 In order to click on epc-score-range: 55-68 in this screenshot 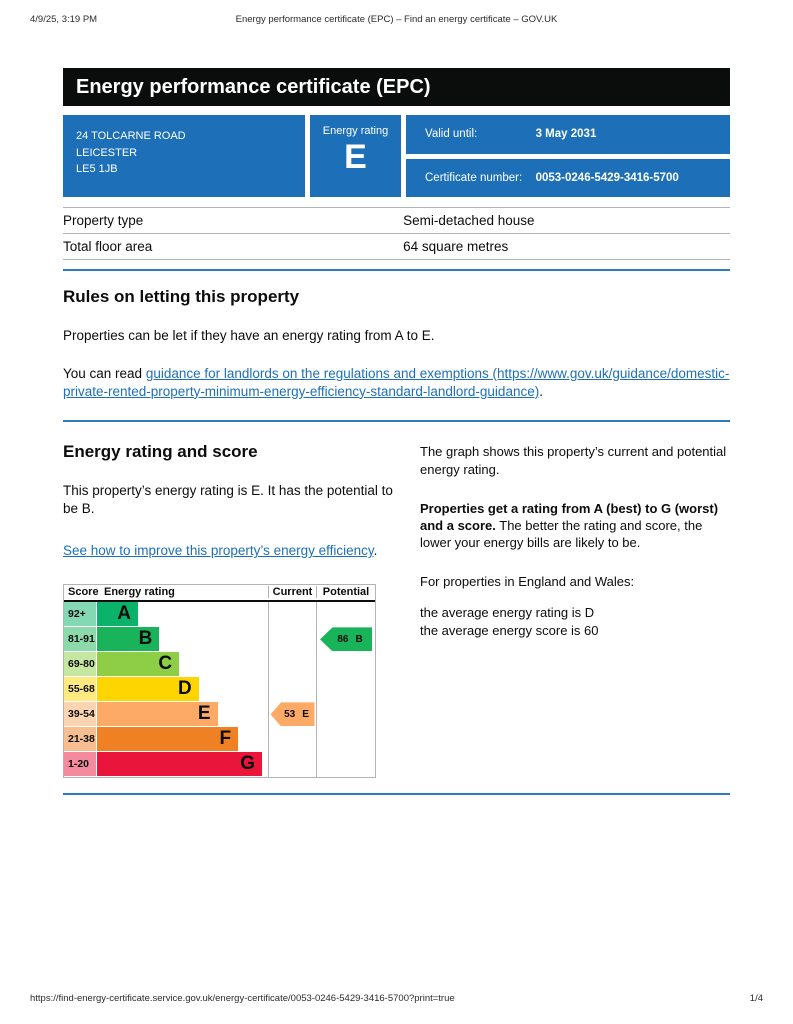, I will do `click(80, 689)`.